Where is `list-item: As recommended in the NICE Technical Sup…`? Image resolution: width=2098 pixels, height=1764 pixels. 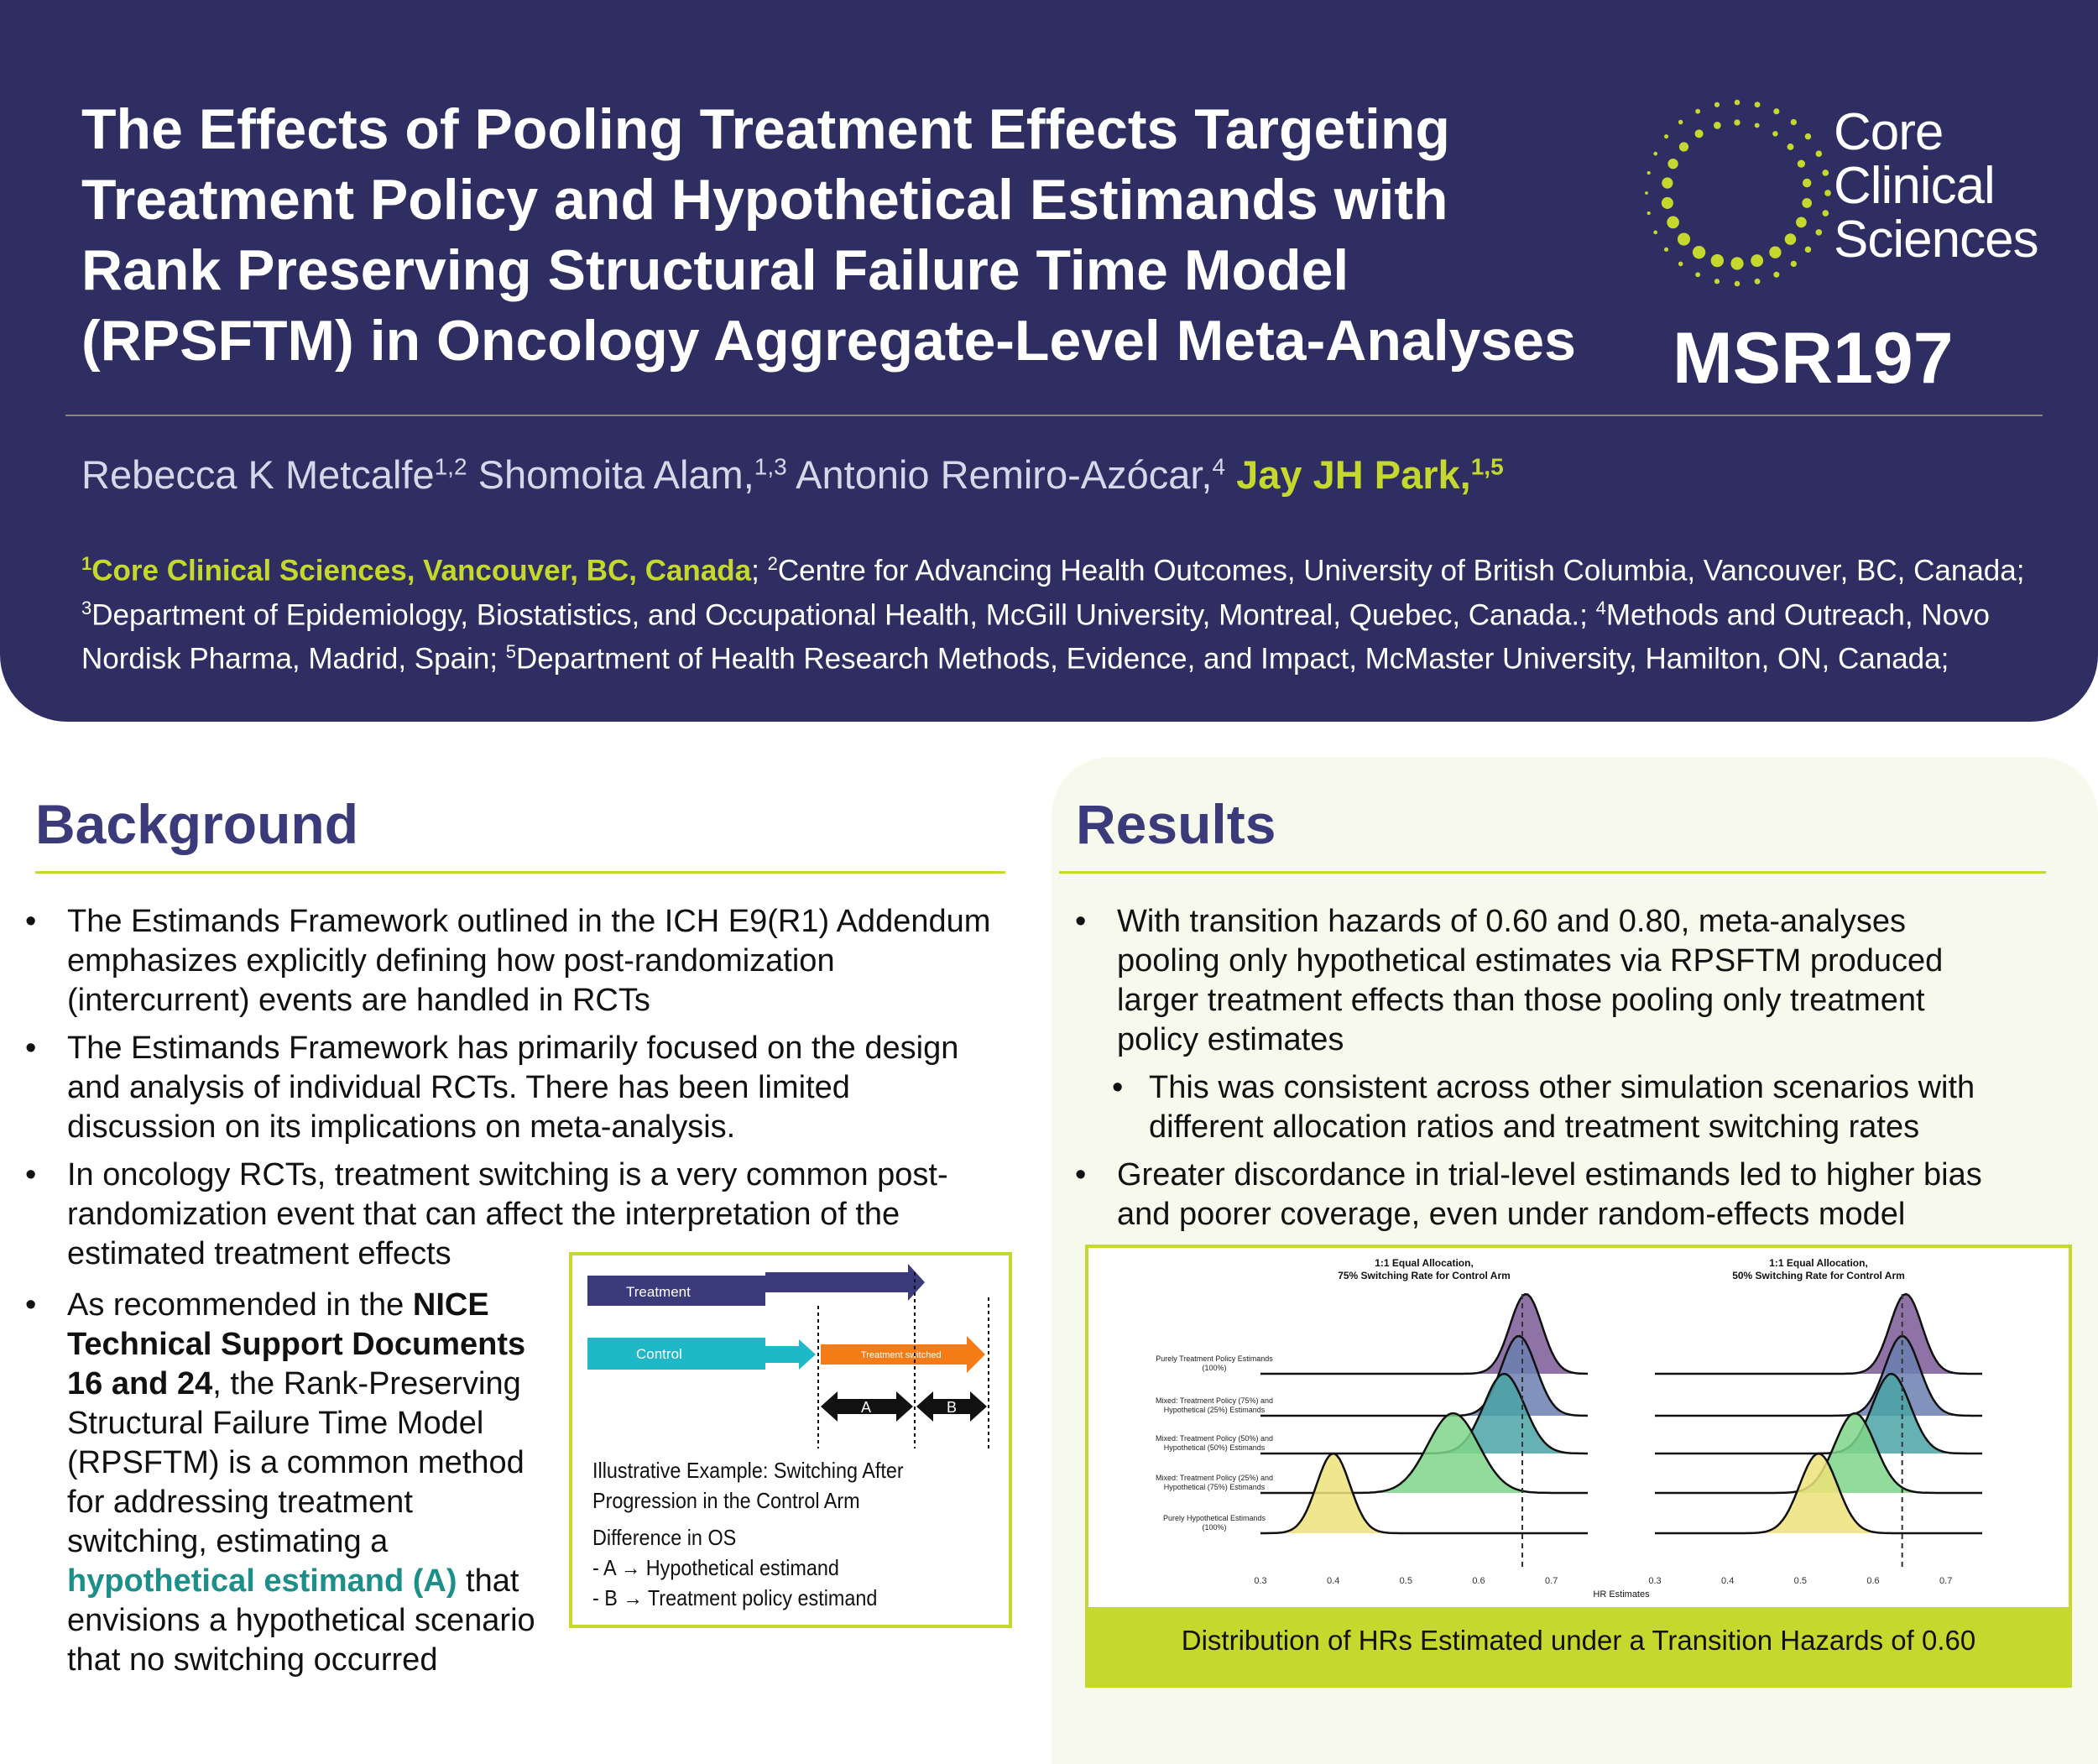 list-item: As recommended in the NICE Technical Sup… is located at coordinates (287, 1483).